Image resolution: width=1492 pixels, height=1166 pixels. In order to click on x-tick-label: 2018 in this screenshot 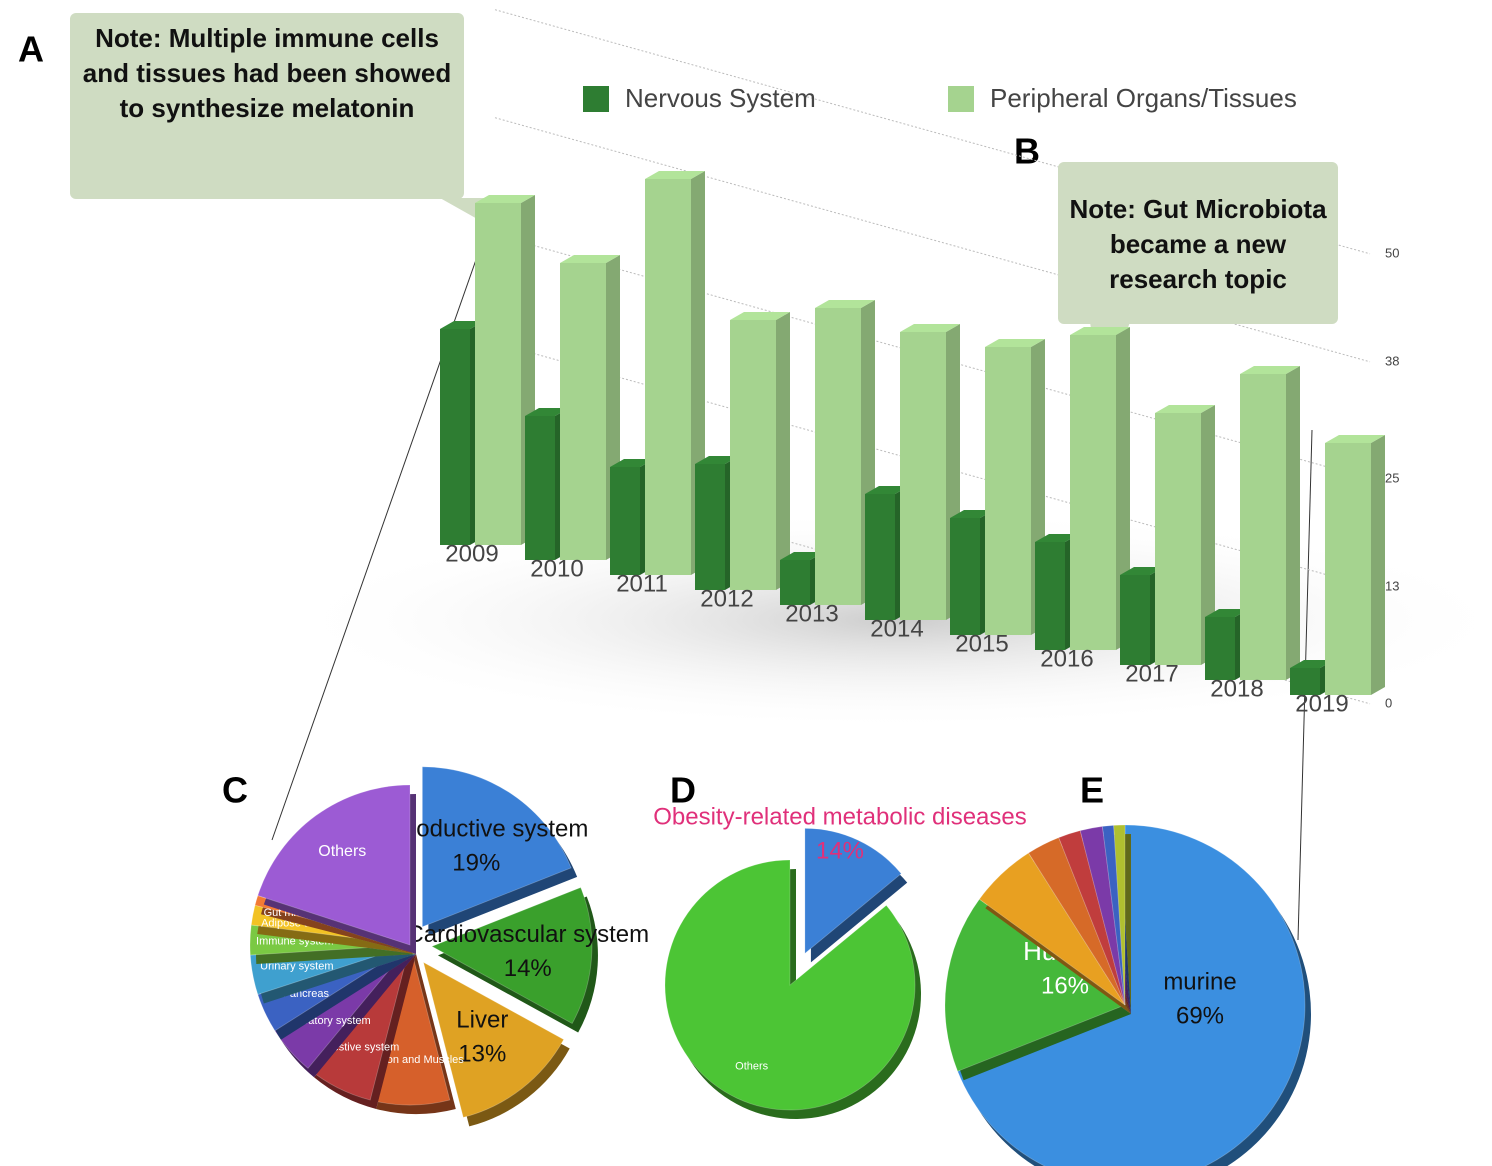, I will do `click(1236, 688)`.